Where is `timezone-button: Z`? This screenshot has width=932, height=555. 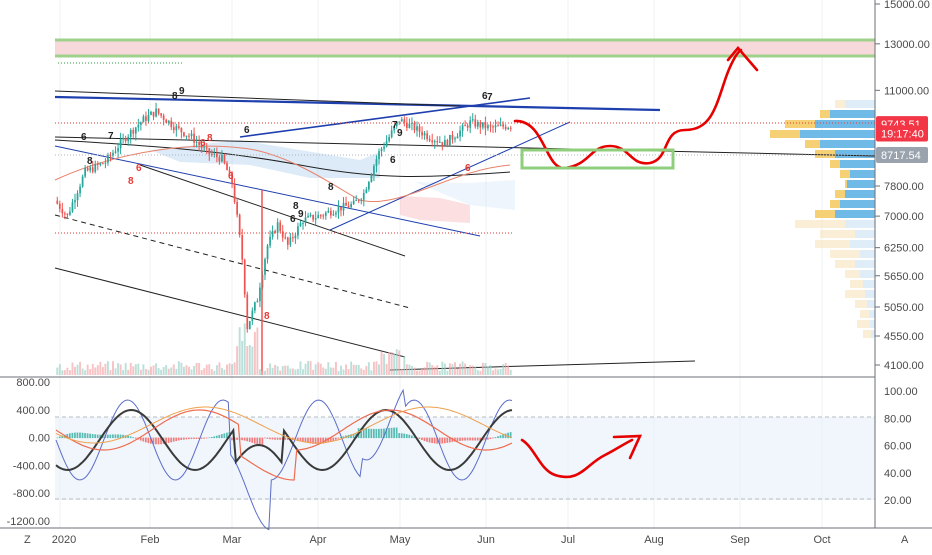 timezone-button: Z is located at coordinates (27, 540).